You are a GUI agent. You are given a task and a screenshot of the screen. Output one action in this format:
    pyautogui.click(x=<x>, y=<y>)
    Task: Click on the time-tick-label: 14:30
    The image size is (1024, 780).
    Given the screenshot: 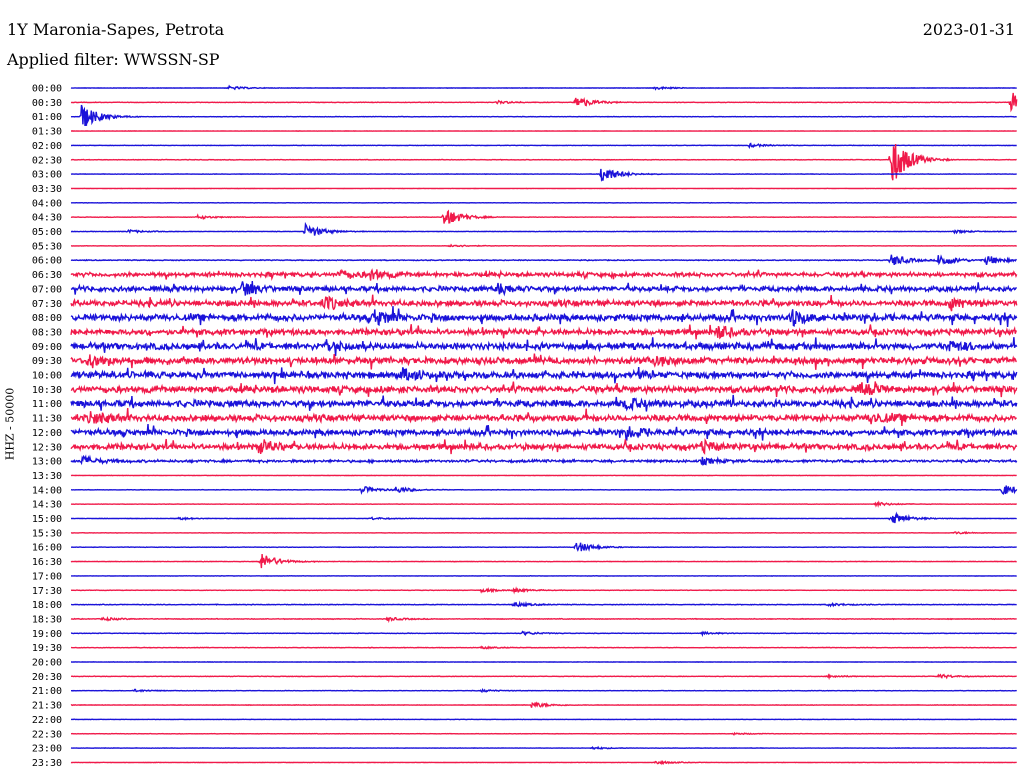 What is the action you would take?
    pyautogui.click(x=47, y=505)
    